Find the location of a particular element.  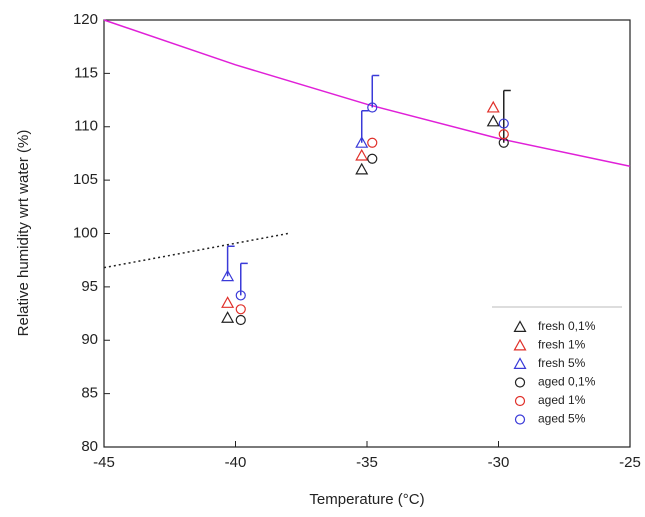

y-axis-label: Relative humidity wrt water (%) is located at coordinates (23, 233).